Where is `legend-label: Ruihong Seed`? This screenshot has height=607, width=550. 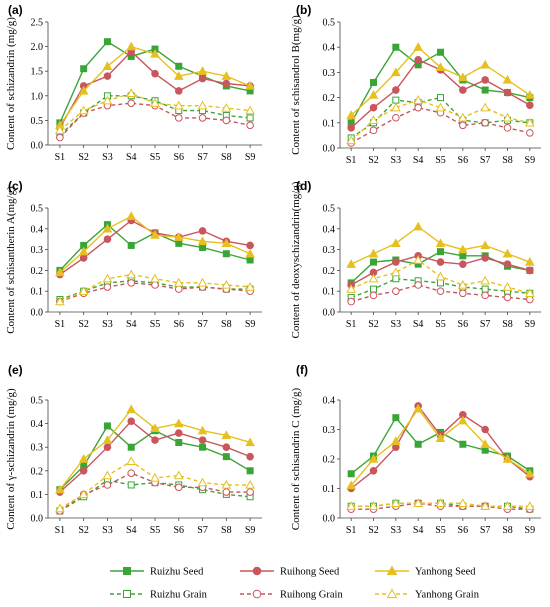 legend-label: Ruihong Seed is located at coordinates (310, 572).